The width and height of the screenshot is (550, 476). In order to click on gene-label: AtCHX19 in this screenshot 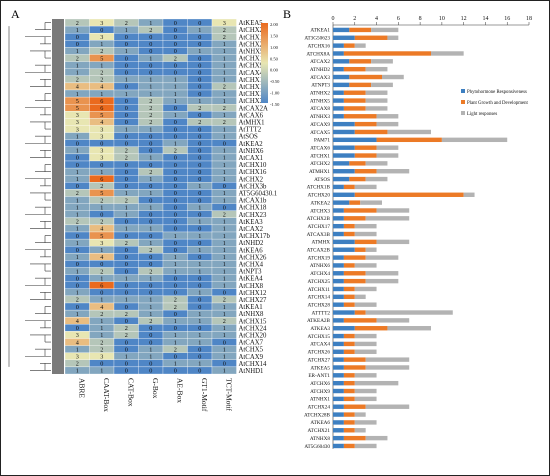, I will do `click(253, 59)`.